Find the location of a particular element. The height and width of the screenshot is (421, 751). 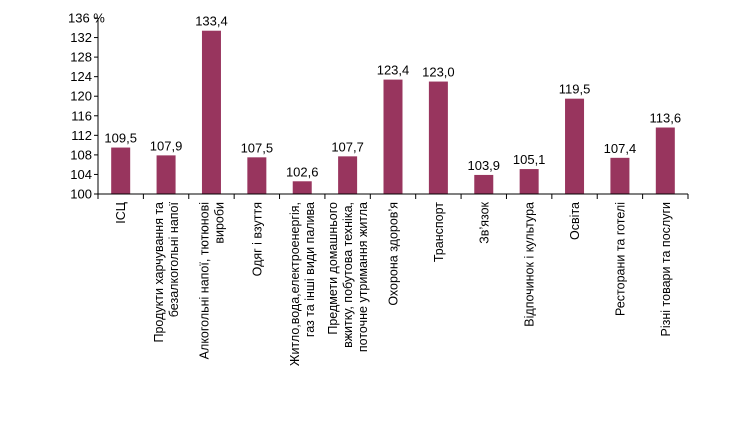

category-label: Відпочинок і культура is located at coordinates (530, 264).